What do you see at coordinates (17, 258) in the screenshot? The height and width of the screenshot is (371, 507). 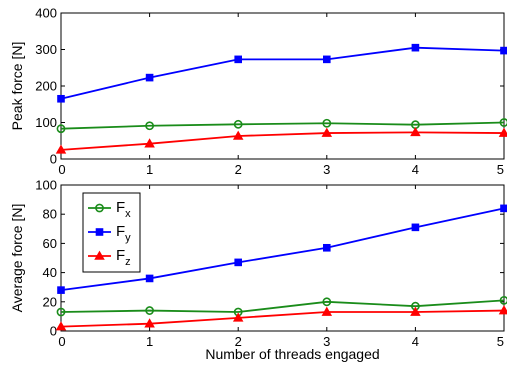 I see `y-axis-label: Average force [N]` at bounding box center [17, 258].